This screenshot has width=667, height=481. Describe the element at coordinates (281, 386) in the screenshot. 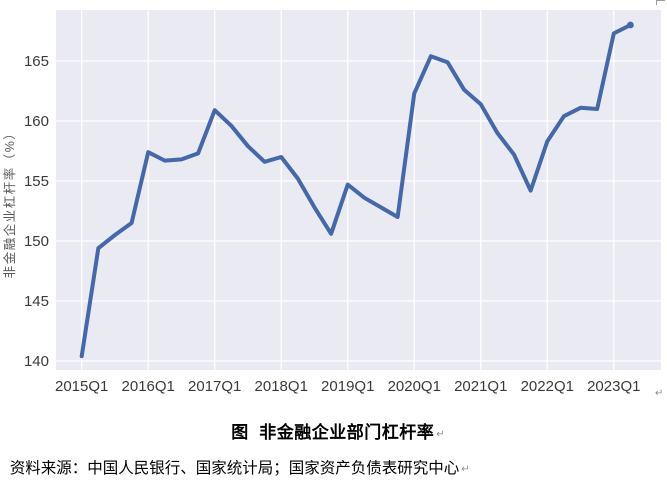

I see `x-tick-label: 2018Q1` at that location.